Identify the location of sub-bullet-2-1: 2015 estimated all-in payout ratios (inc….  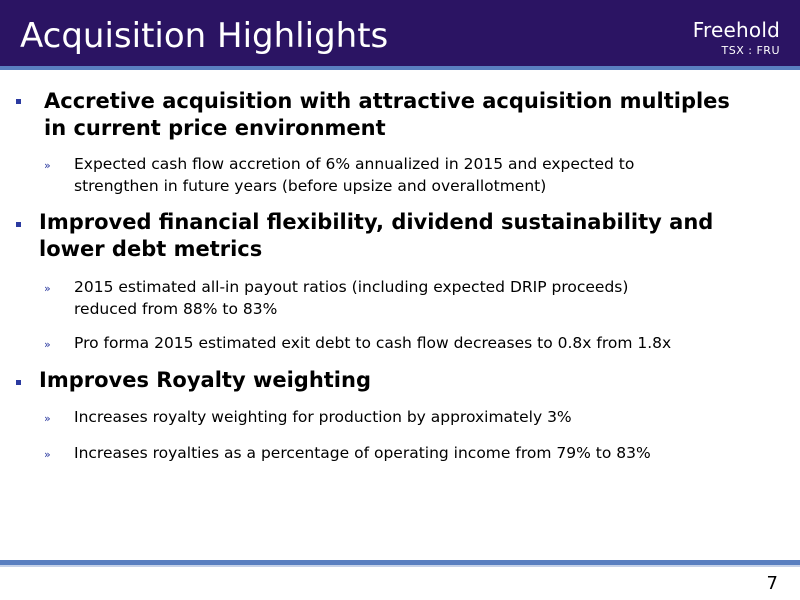
(424, 298).